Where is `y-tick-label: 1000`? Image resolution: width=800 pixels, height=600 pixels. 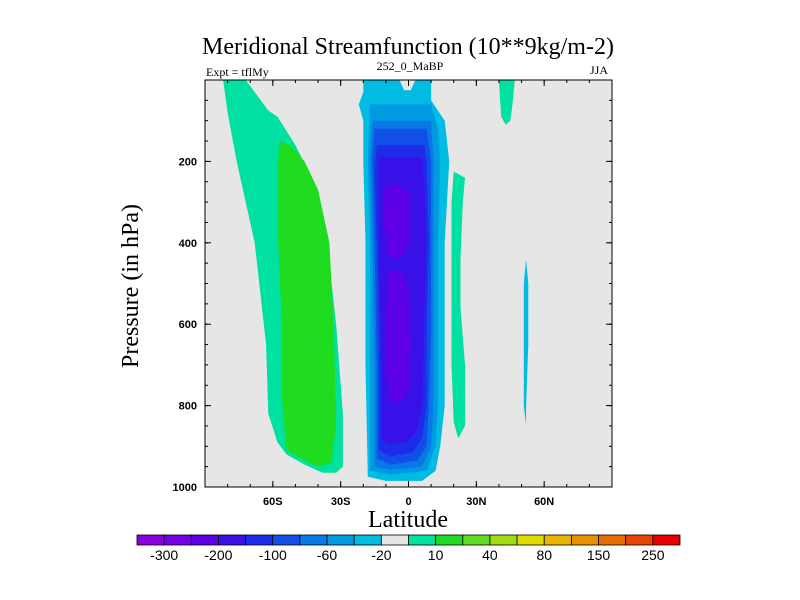
y-tick-label: 1000 is located at coordinates (185, 488).